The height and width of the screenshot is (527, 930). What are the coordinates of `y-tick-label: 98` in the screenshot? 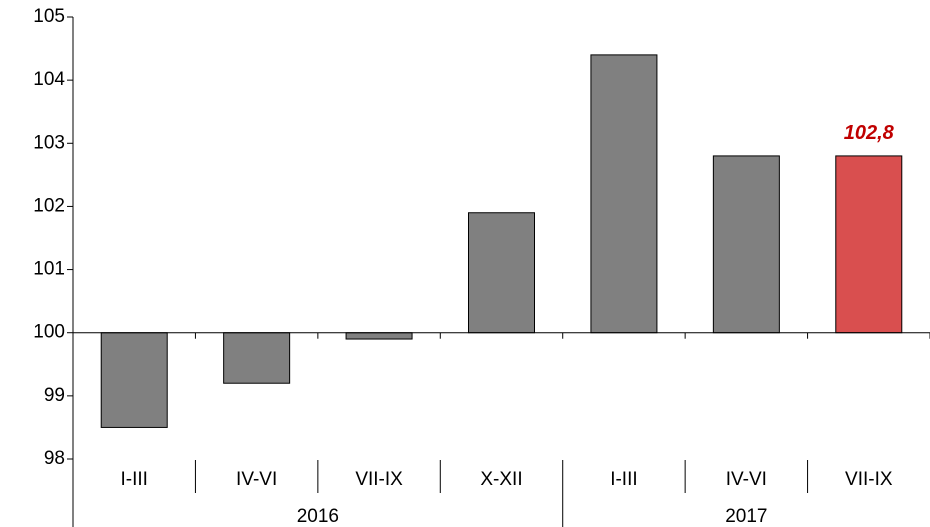 It's located at (54, 458).